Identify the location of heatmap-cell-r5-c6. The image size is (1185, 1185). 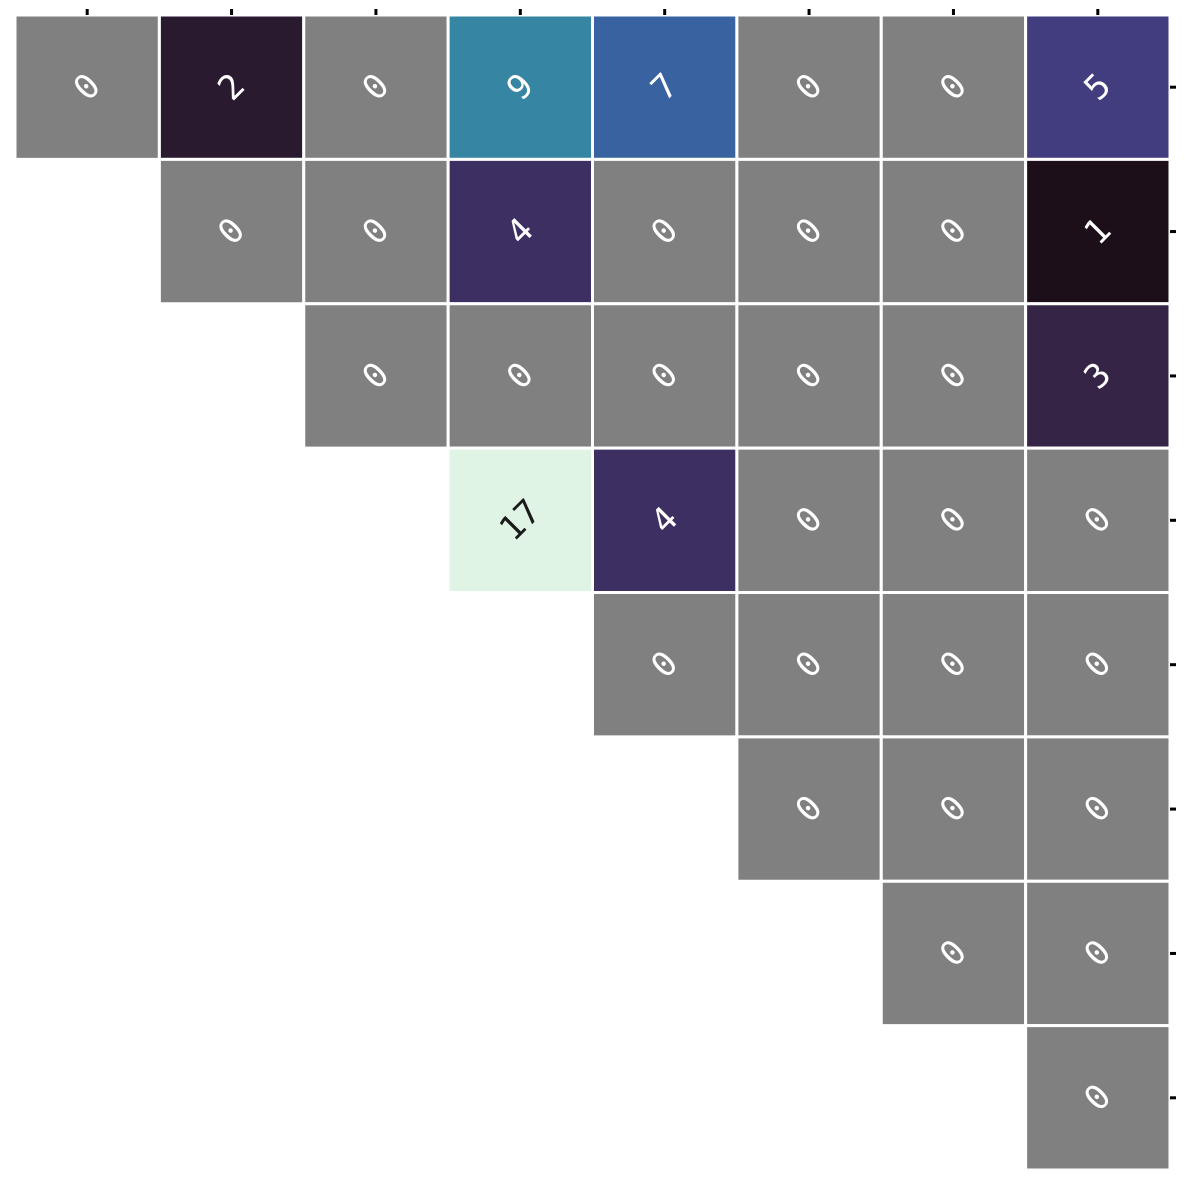
(953, 809).